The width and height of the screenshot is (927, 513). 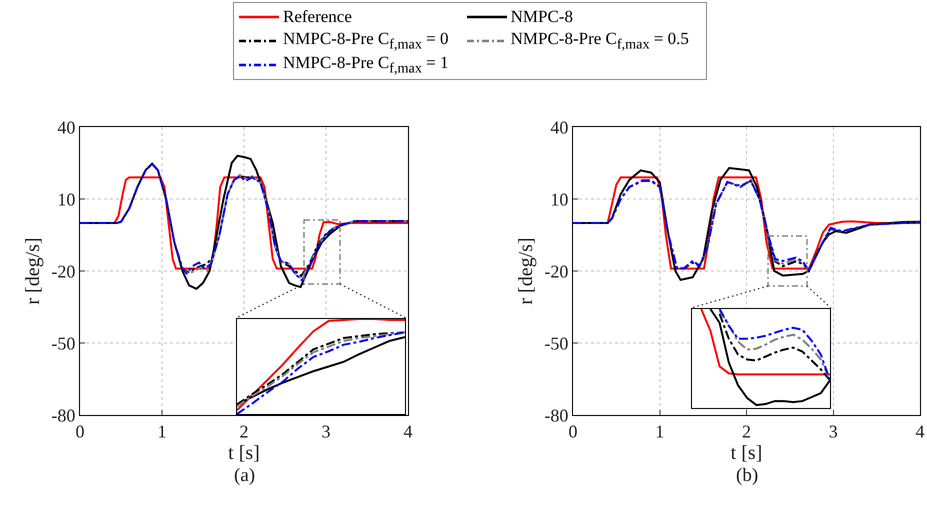 I want to click on text: (b), so click(x=747, y=475).